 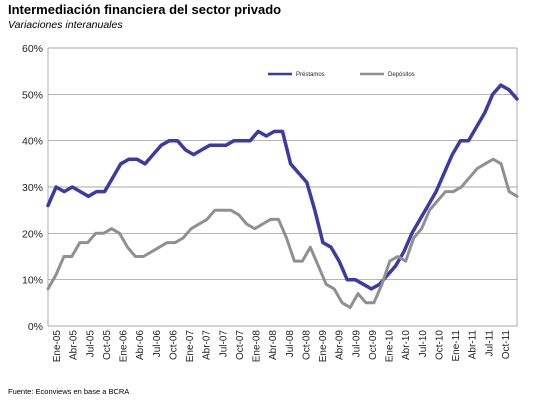 I want to click on x-tick-label: Abr-10, so click(x=406, y=345).